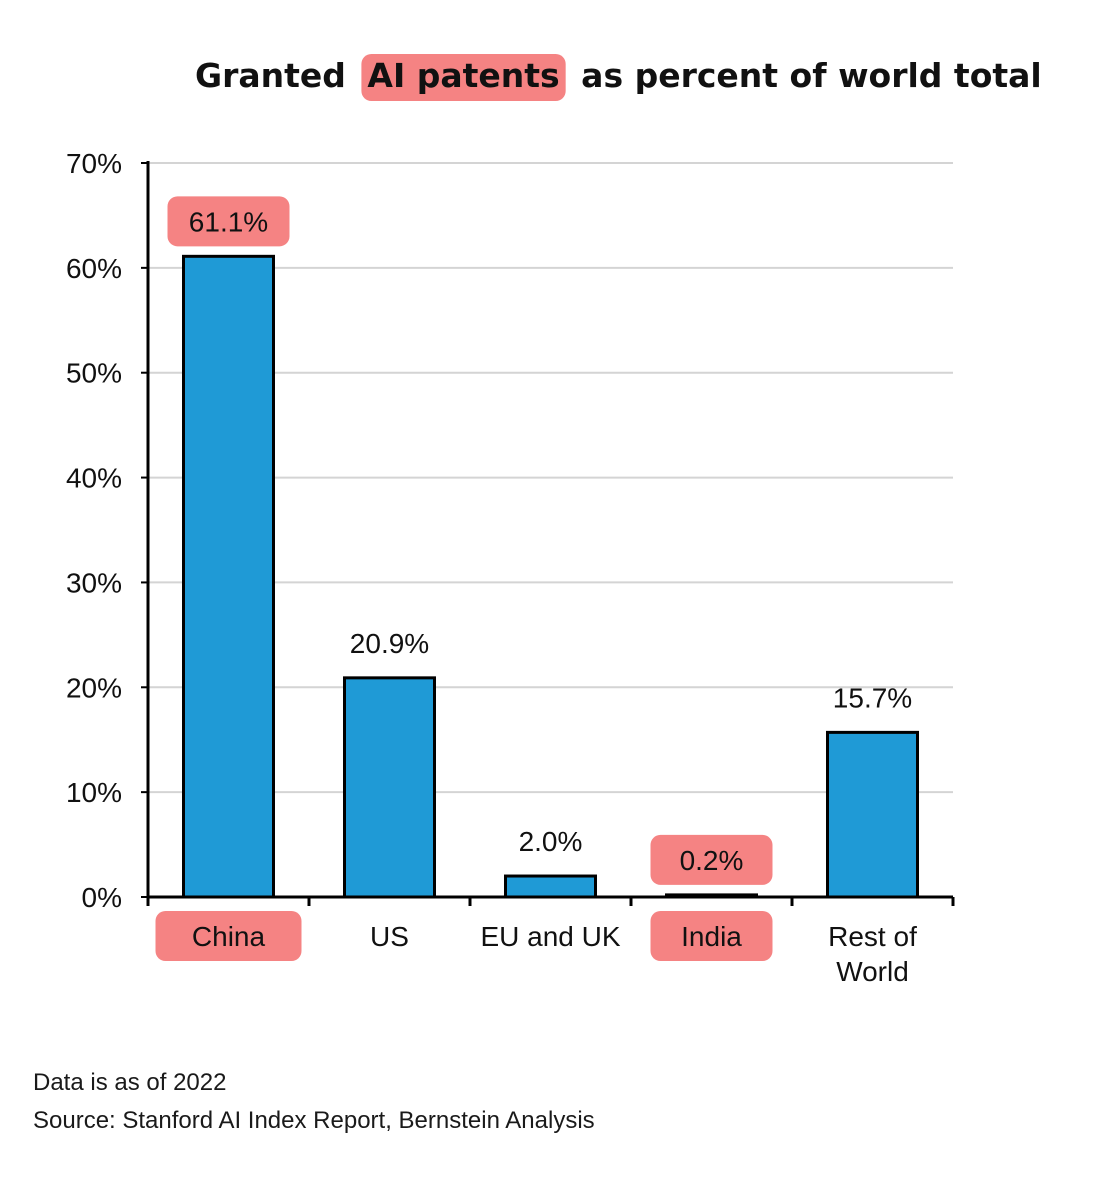 The image size is (1100, 1184). What do you see at coordinates (270, 75) in the screenshot?
I see `chart-title-prefix: Granted` at bounding box center [270, 75].